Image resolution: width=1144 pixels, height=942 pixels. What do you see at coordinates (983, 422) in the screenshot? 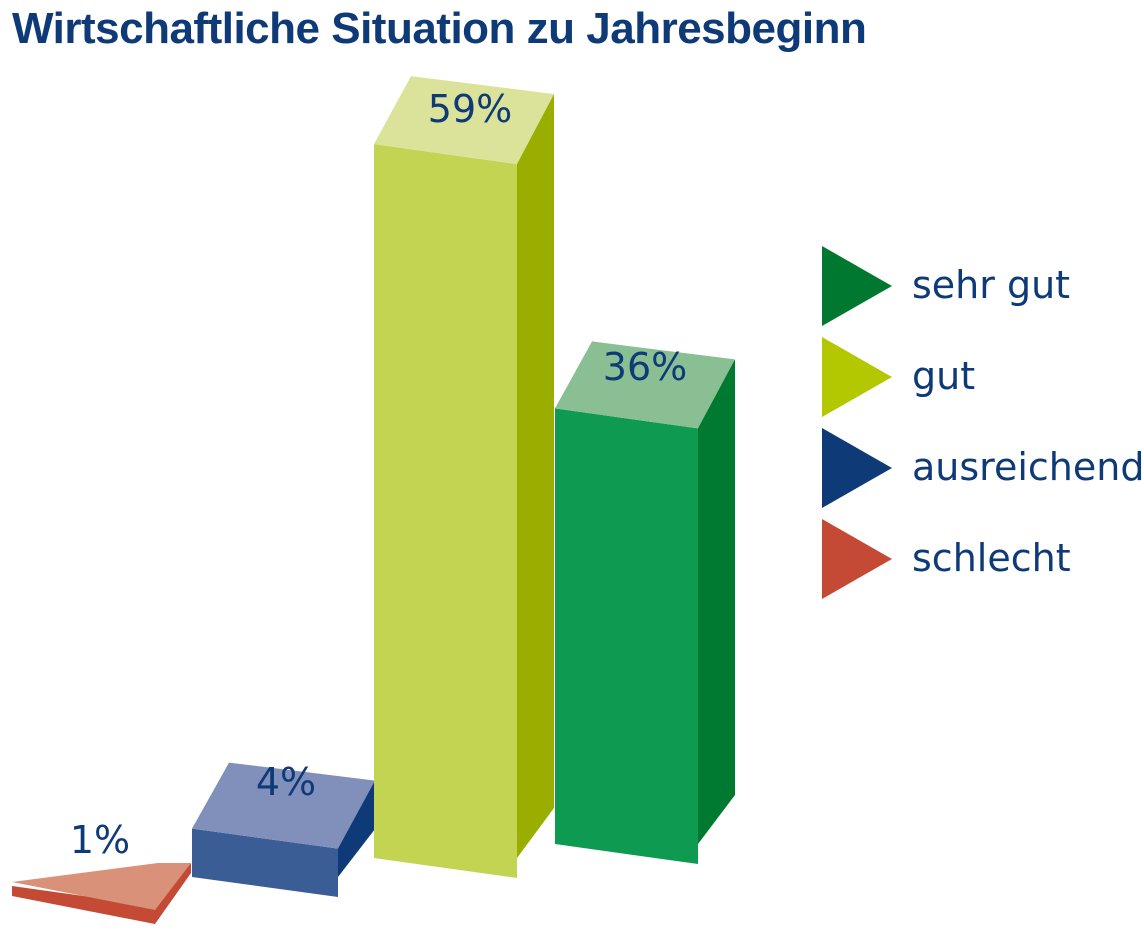
I see `legend: sehr gut gut ausreichend schlecht` at bounding box center [983, 422].